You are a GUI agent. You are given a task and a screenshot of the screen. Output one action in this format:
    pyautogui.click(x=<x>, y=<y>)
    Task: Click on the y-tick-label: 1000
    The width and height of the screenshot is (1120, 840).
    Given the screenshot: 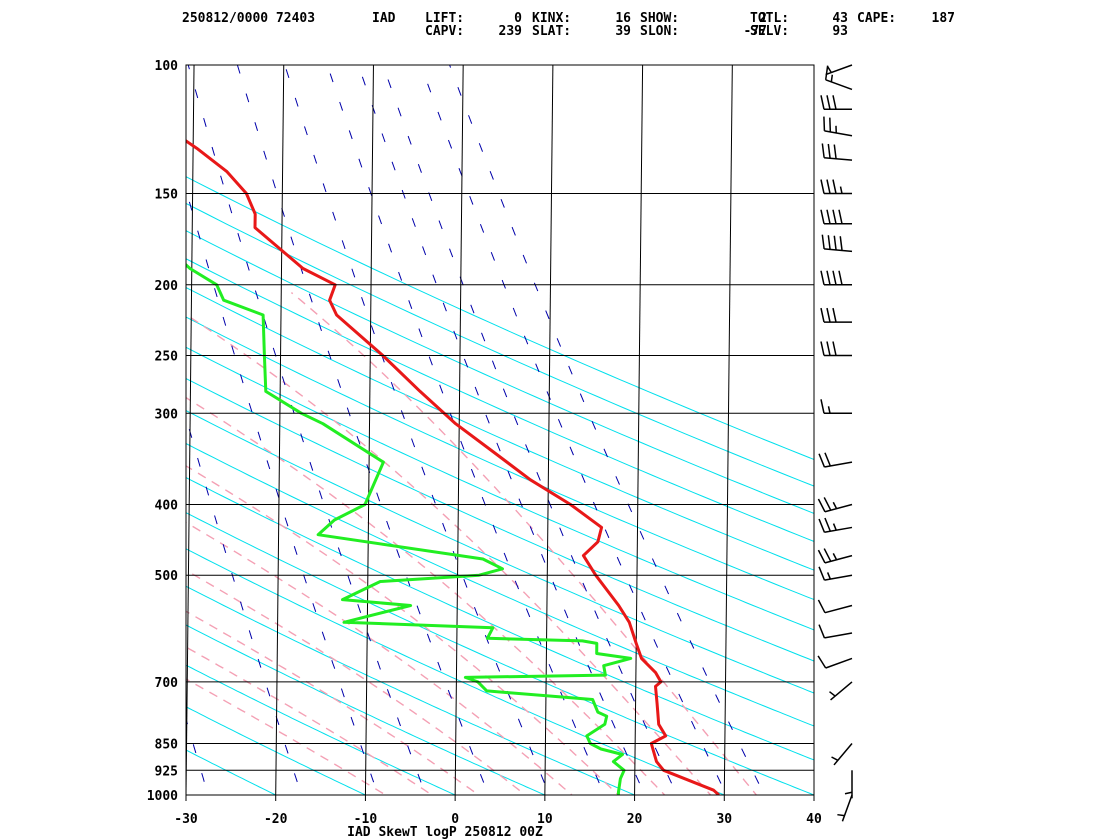 What is the action you would take?
    pyautogui.click(x=162, y=796)
    